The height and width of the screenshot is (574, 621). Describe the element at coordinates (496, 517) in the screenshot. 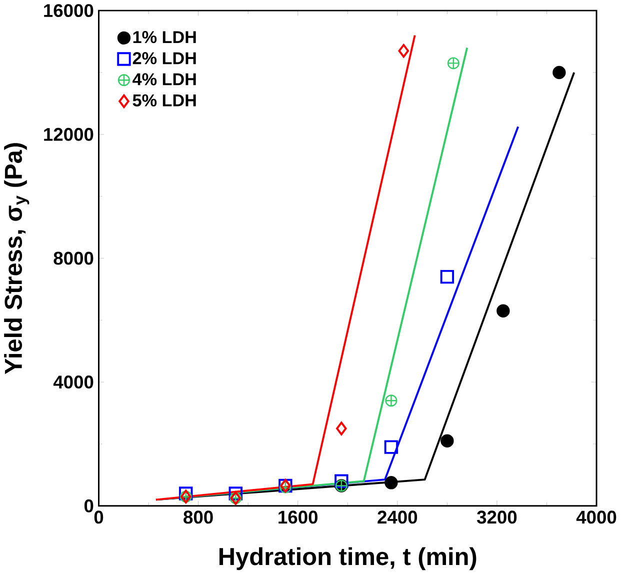

I see `x-tick-label: 3200` at that location.